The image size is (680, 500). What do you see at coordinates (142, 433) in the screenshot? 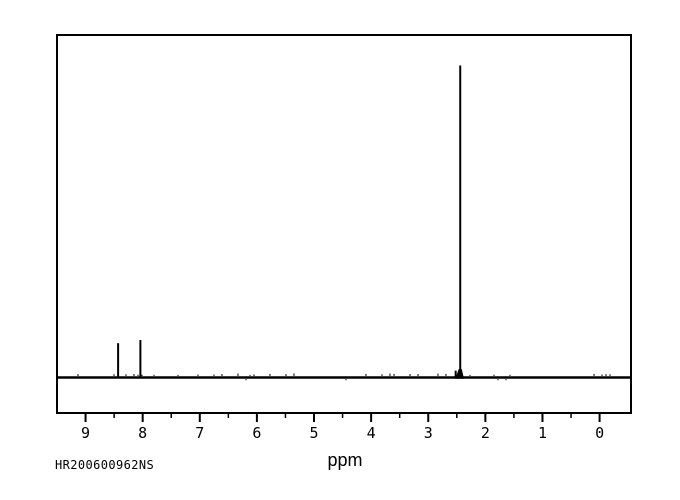
I see `x-tick-label: 8` at bounding box center [142, 433].